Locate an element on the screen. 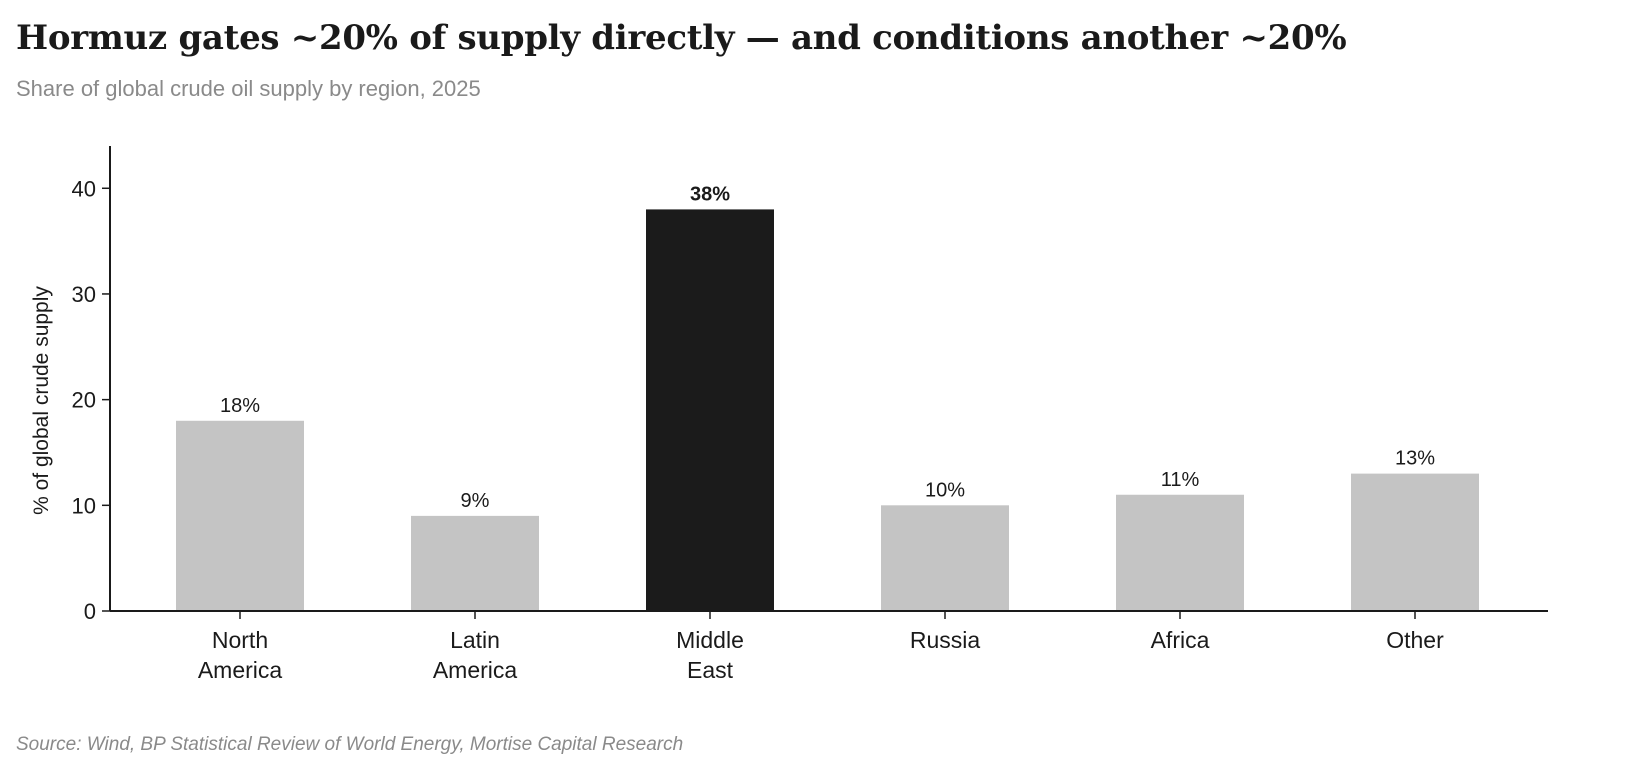 This screenshot has height=760, width=1639. x-tick-label-0: North America is located at coordinates (240, 655).